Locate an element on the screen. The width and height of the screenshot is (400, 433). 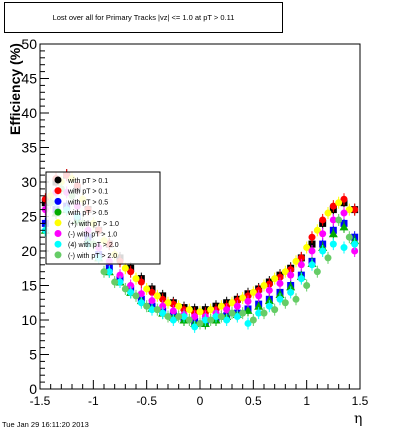
y-tick-label: 30 is located at coordinates (29, 182).